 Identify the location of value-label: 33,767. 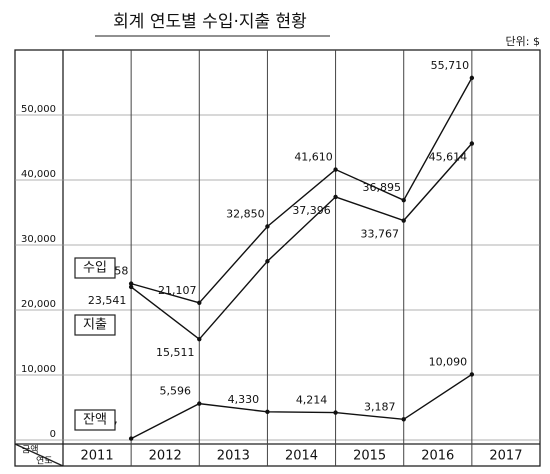
(379, 234).